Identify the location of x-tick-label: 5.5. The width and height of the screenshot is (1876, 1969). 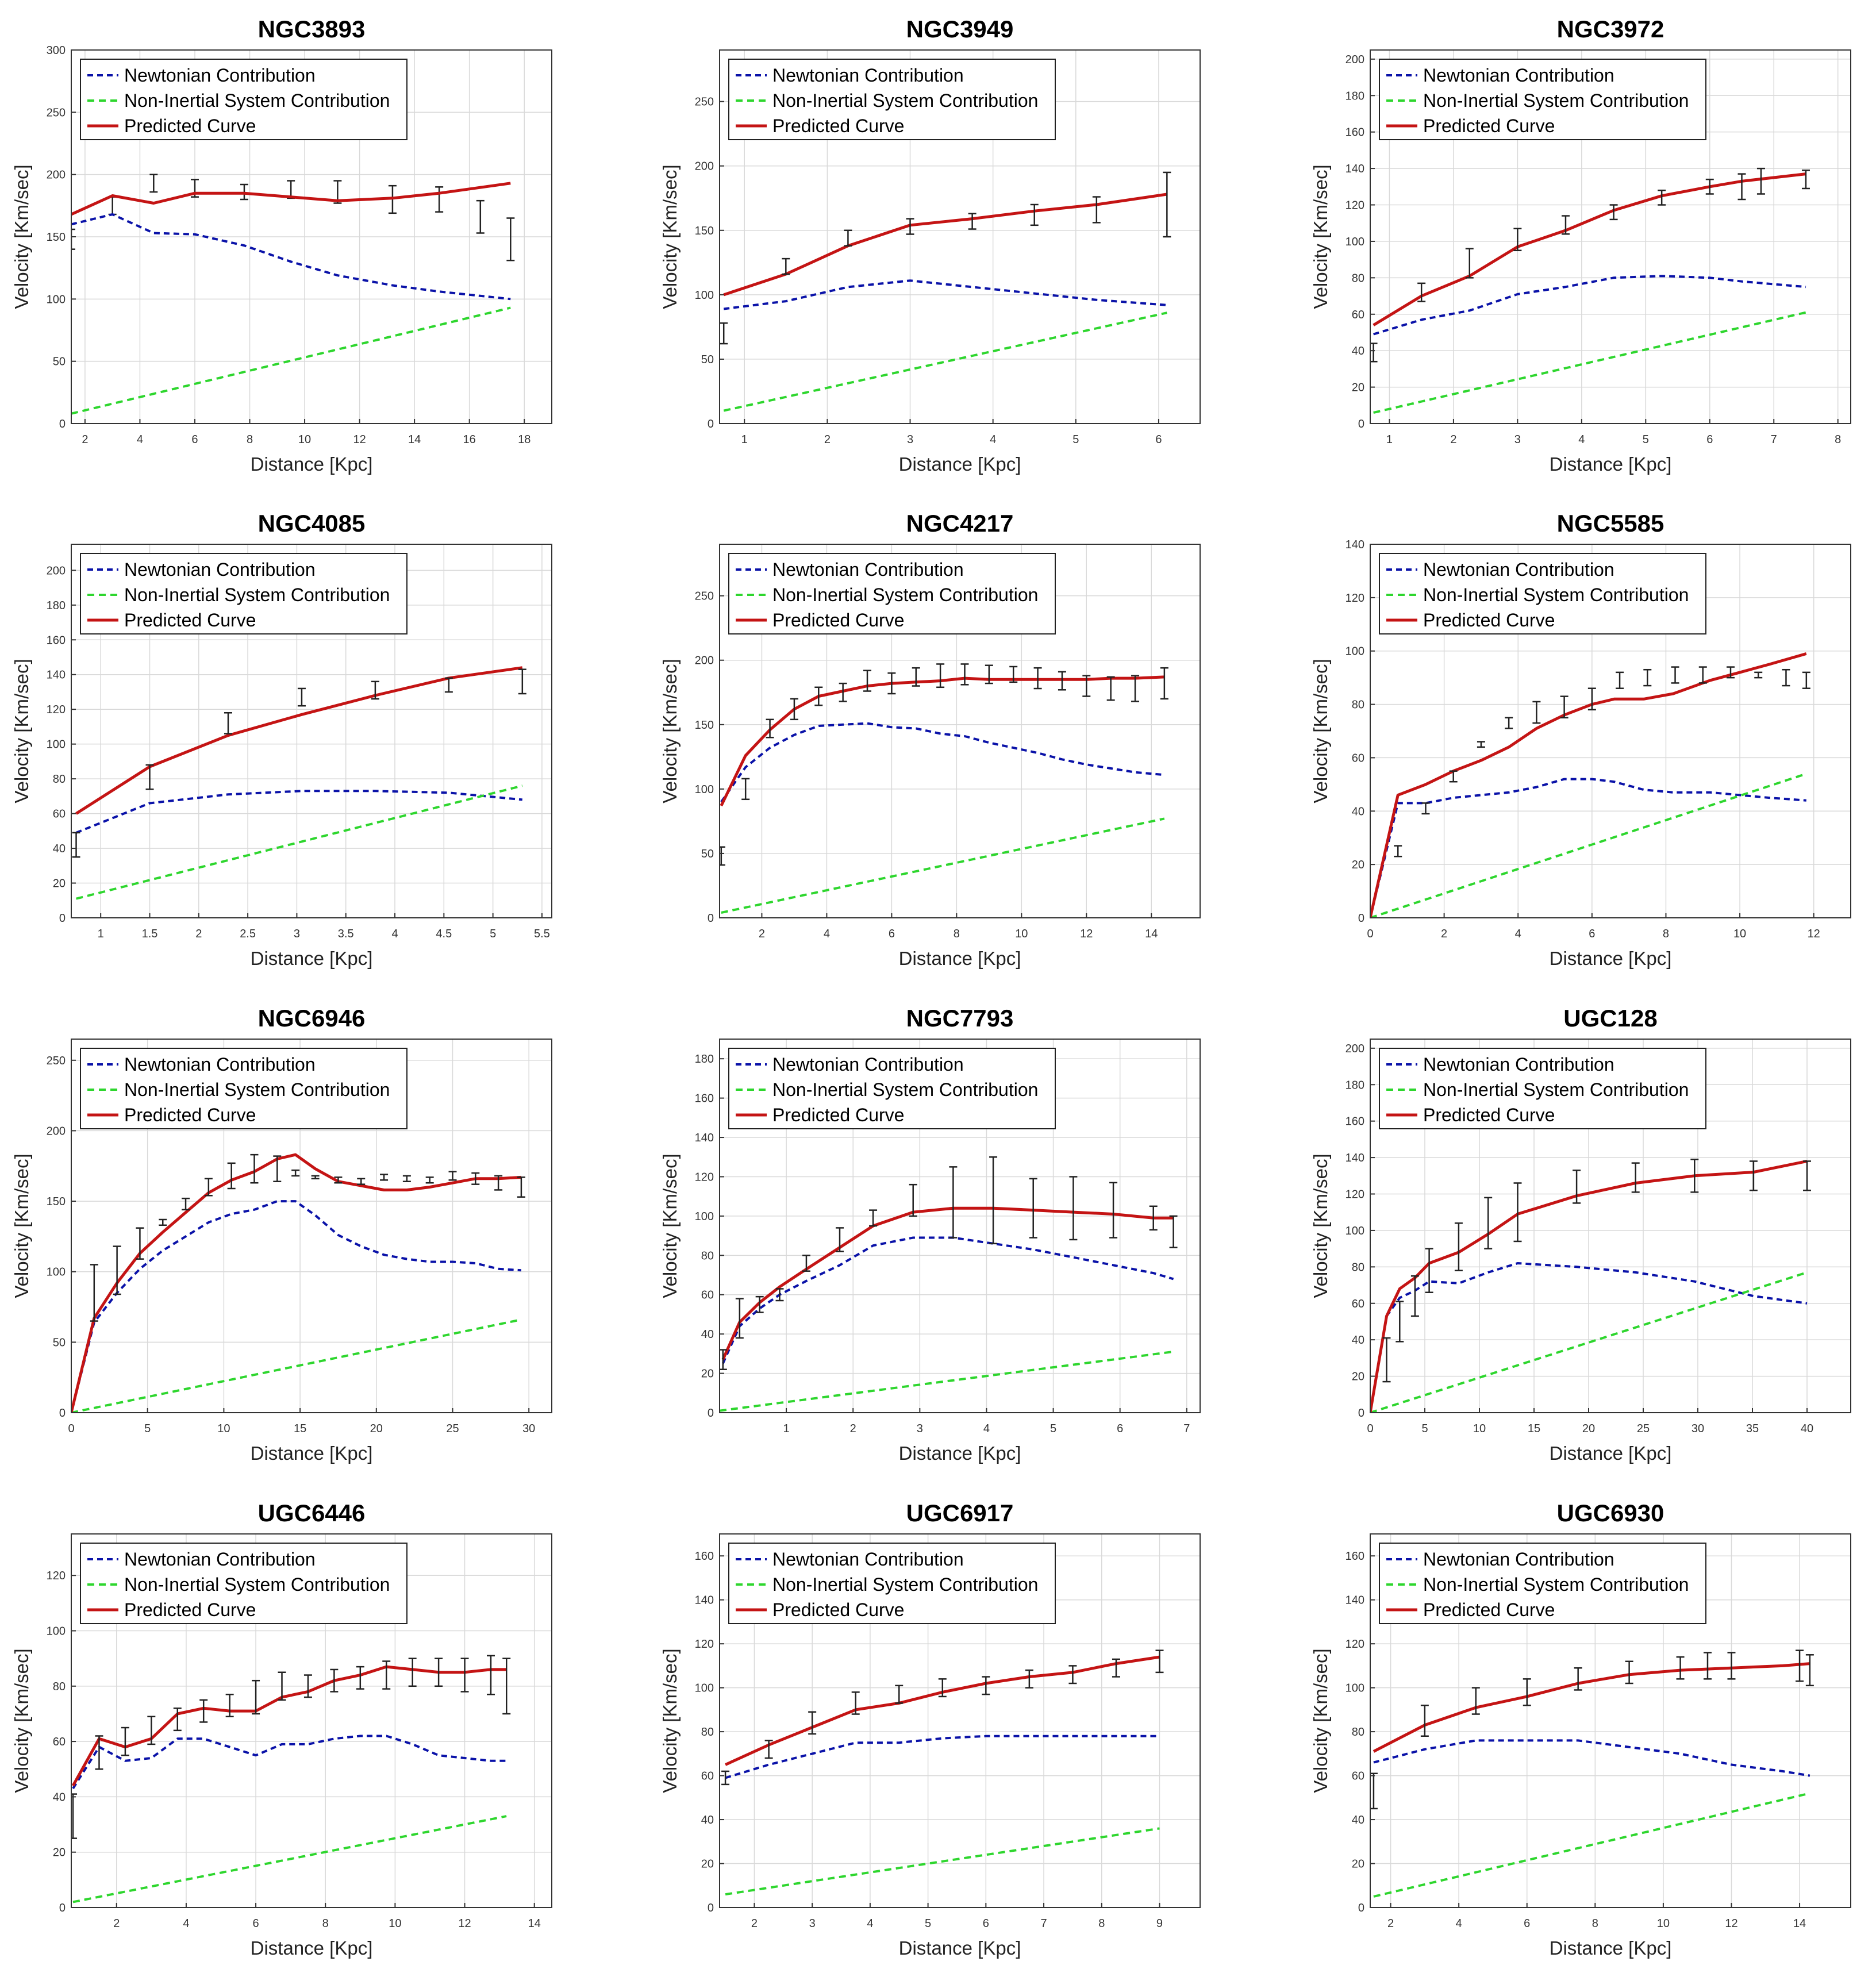
(542, 934).